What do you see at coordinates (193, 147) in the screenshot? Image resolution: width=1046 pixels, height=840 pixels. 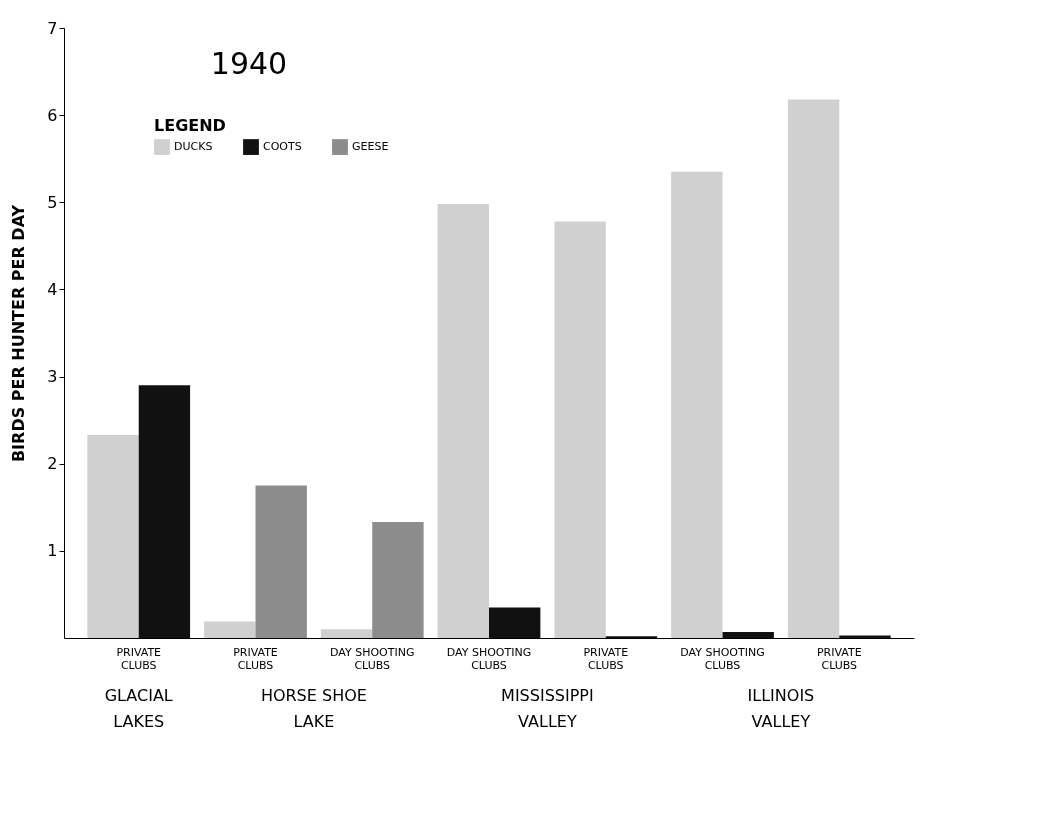 I see `legend-label: DUCKS` at bounding box center [193, 147].